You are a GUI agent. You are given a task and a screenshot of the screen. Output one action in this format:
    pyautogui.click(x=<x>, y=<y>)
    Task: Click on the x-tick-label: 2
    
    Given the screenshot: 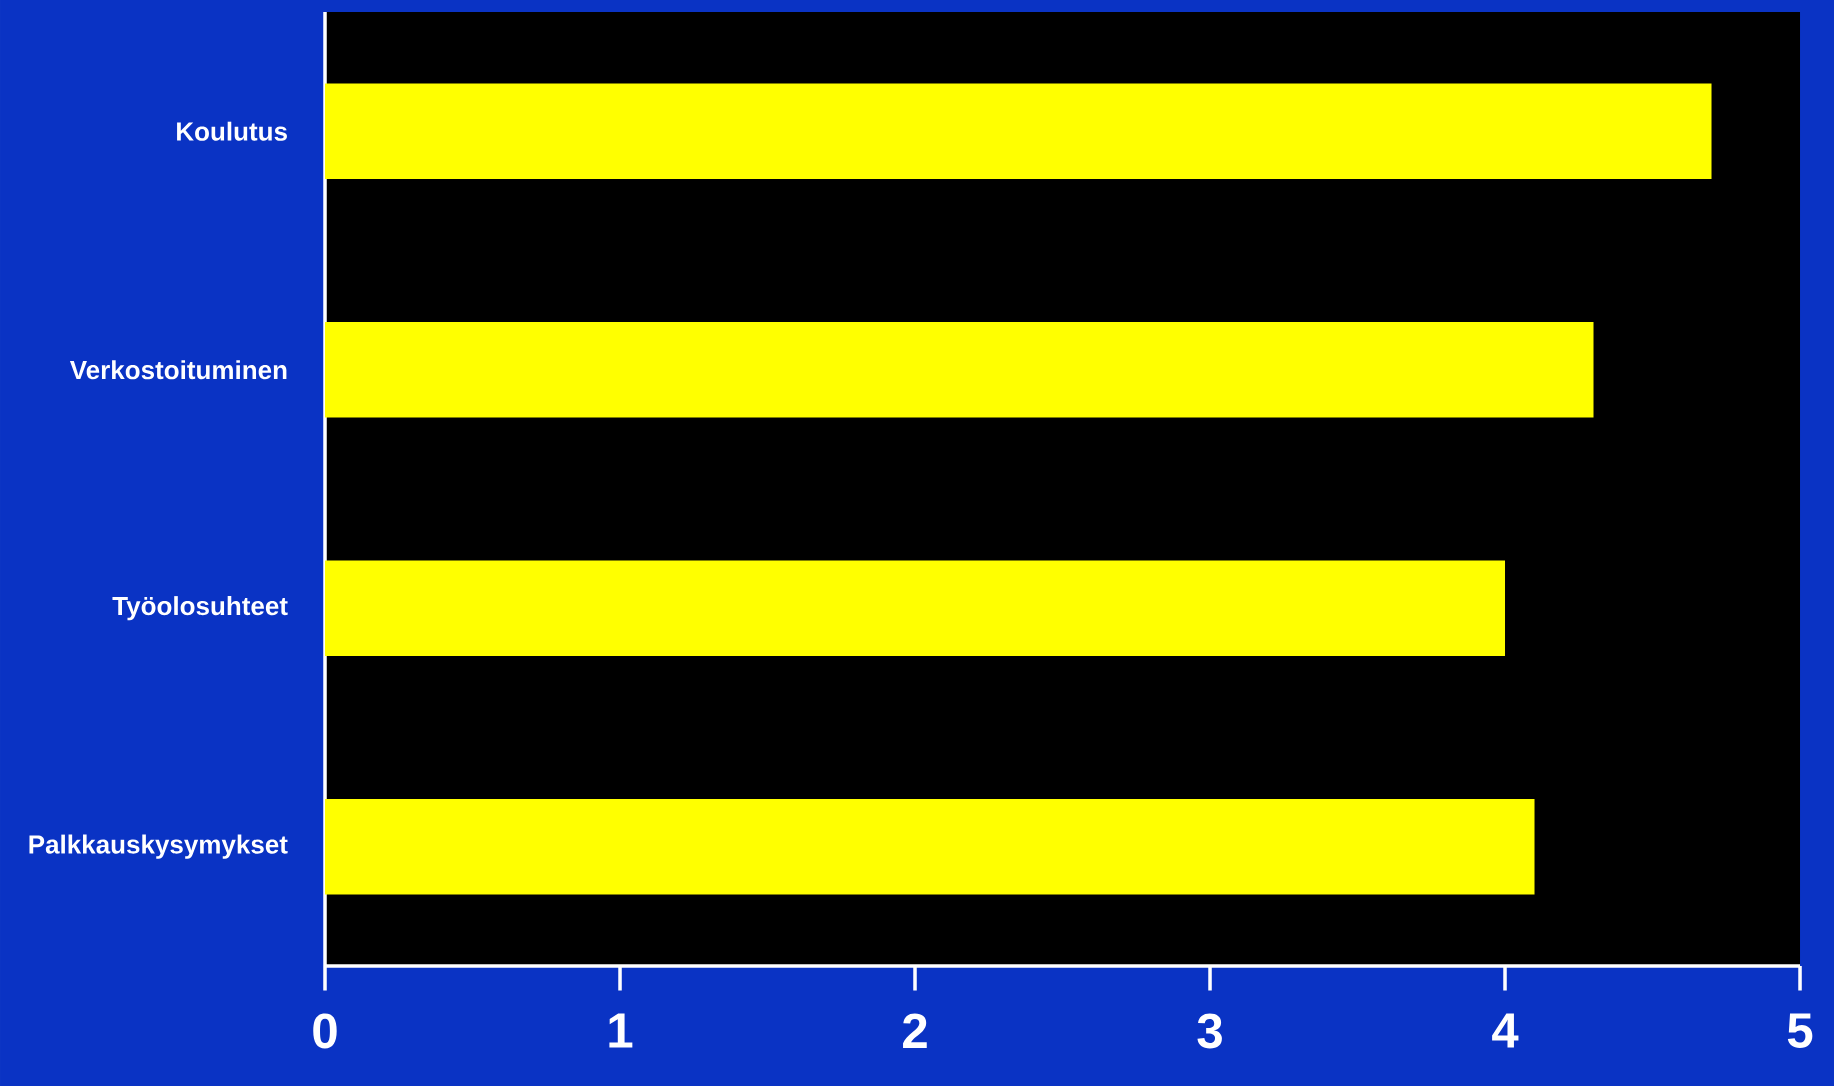 What is the action you would take?
    pyautogui.click(x=915, y=1030)
    